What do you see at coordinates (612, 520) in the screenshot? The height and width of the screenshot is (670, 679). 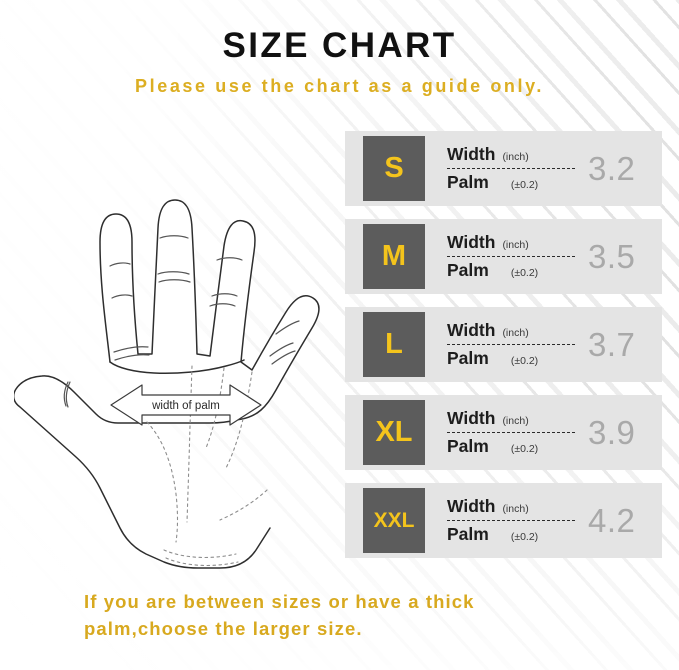 I see `size-value: 4.2` at bounding box center [612, 520].